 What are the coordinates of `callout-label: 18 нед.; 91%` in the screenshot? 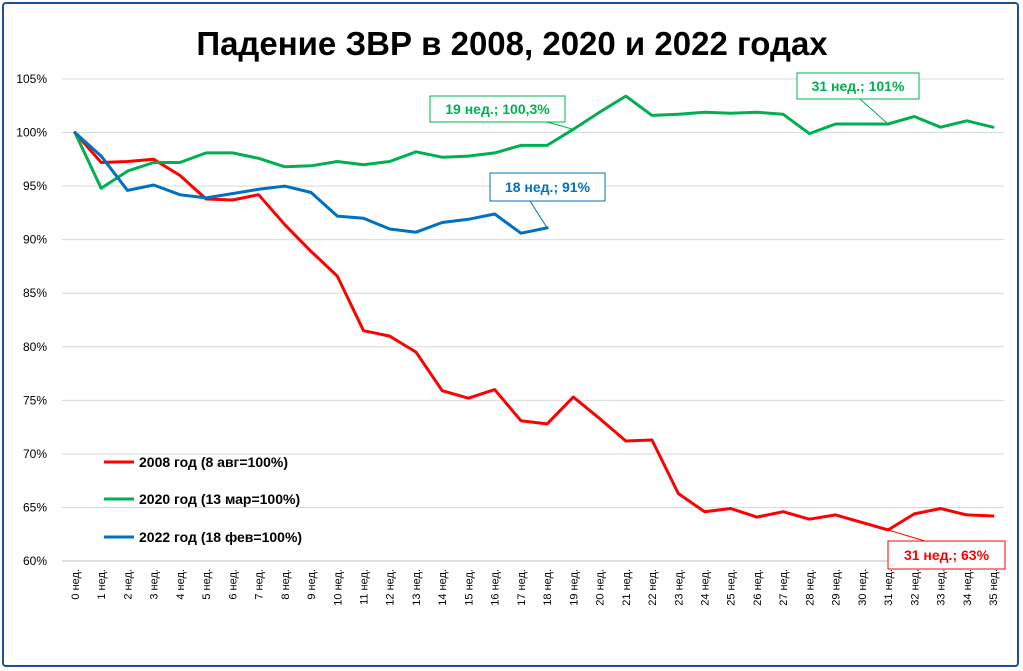 It's located at (548, 187).